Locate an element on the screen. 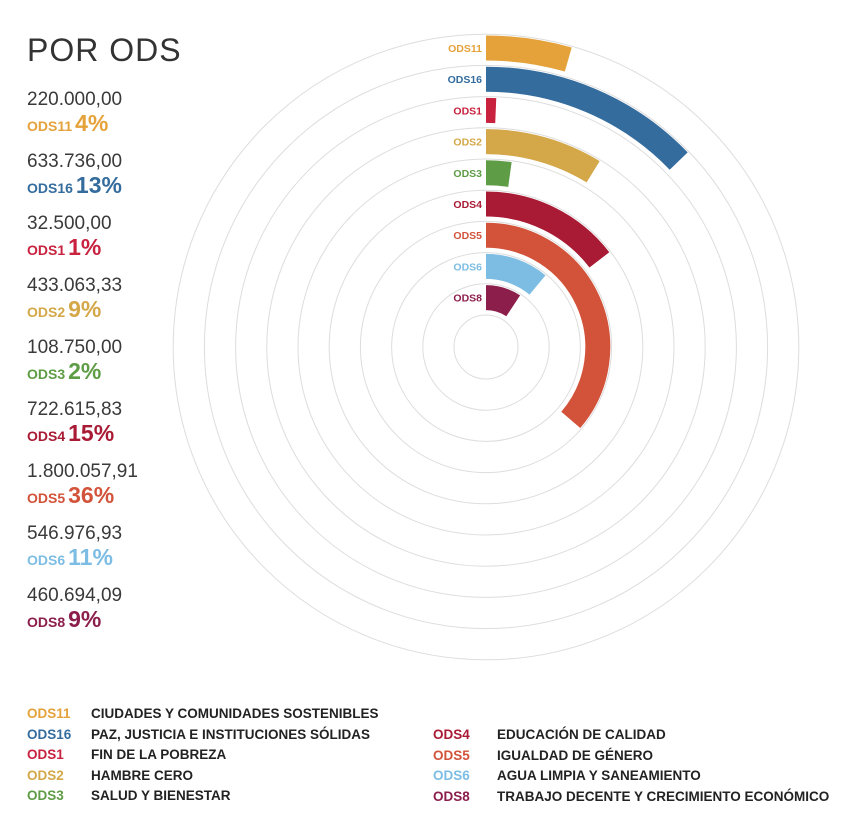  stat-item-ods11: 220.000,00 ODS11 4% is located at coordinates (127, 120).